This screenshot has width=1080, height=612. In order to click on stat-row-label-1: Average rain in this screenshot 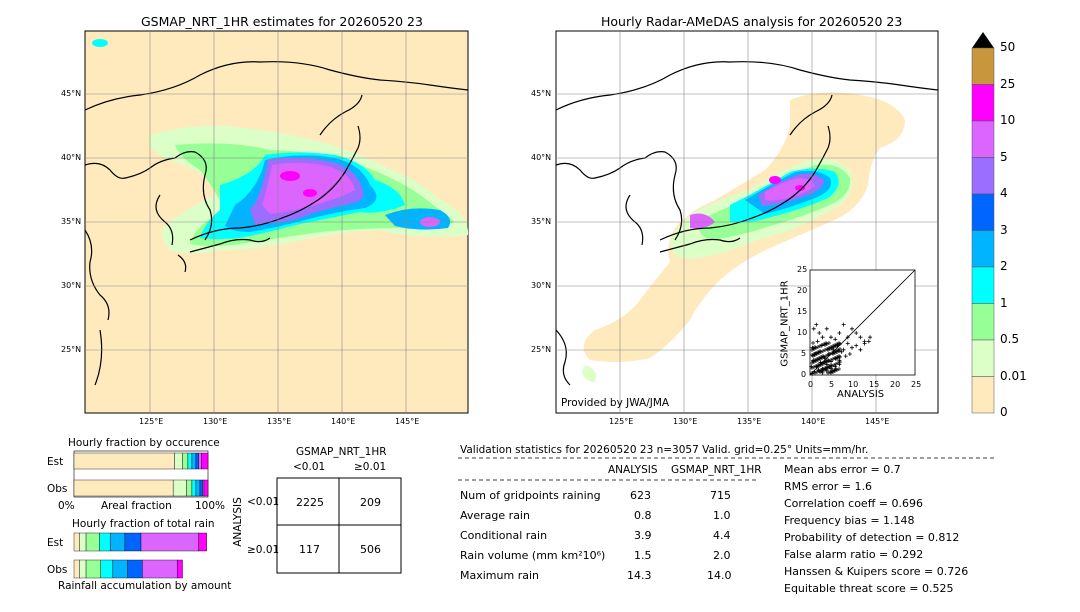, I will do `click(495, 515)`.